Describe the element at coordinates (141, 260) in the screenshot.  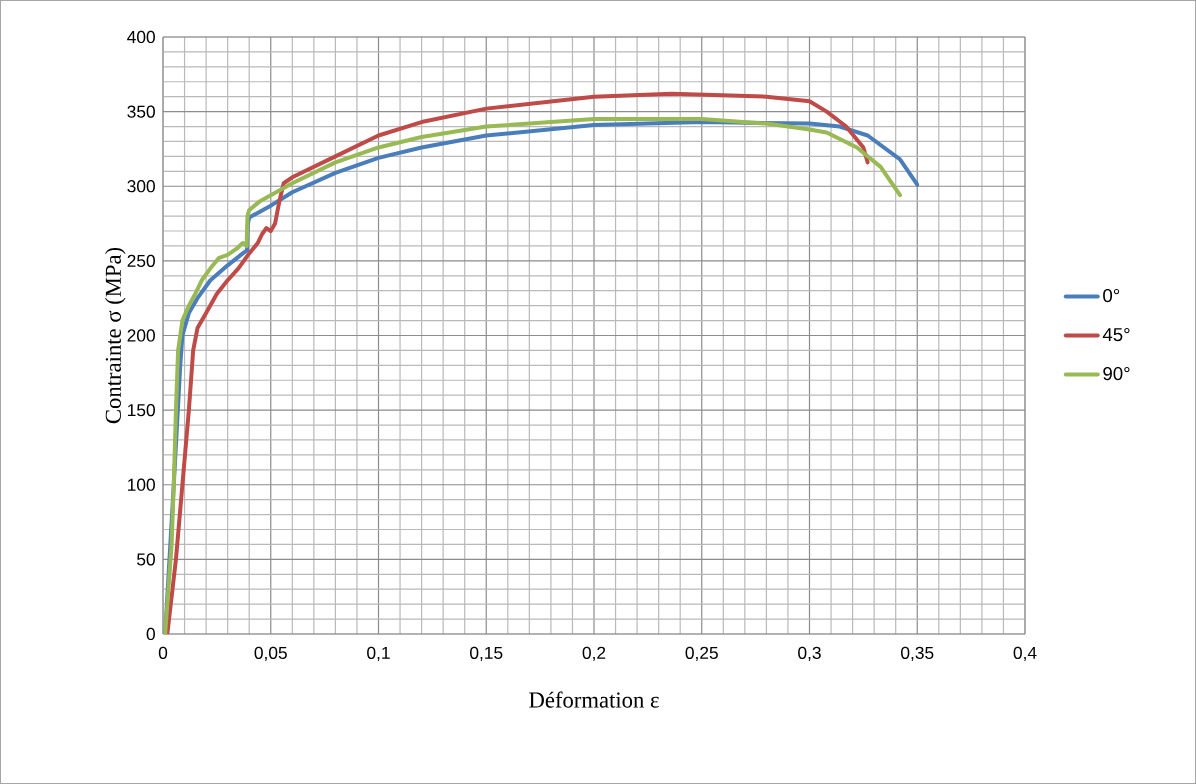
I see `y-tick-label: 250` at that location.